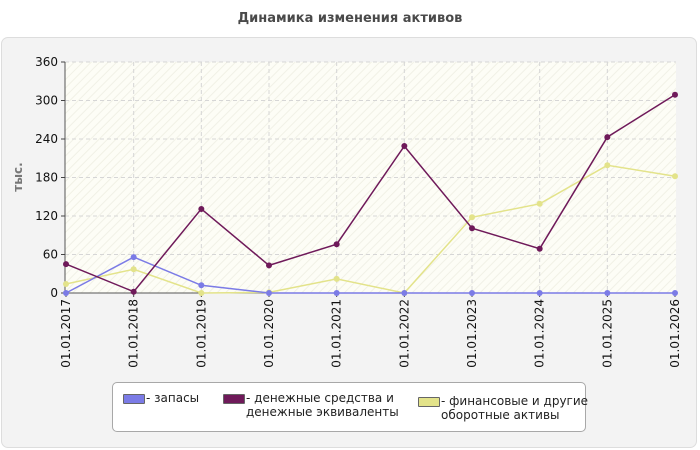 The height and width of the screenshot is (450, 700). I want to click on legend-line: оборотные активы, so click(500, 415).